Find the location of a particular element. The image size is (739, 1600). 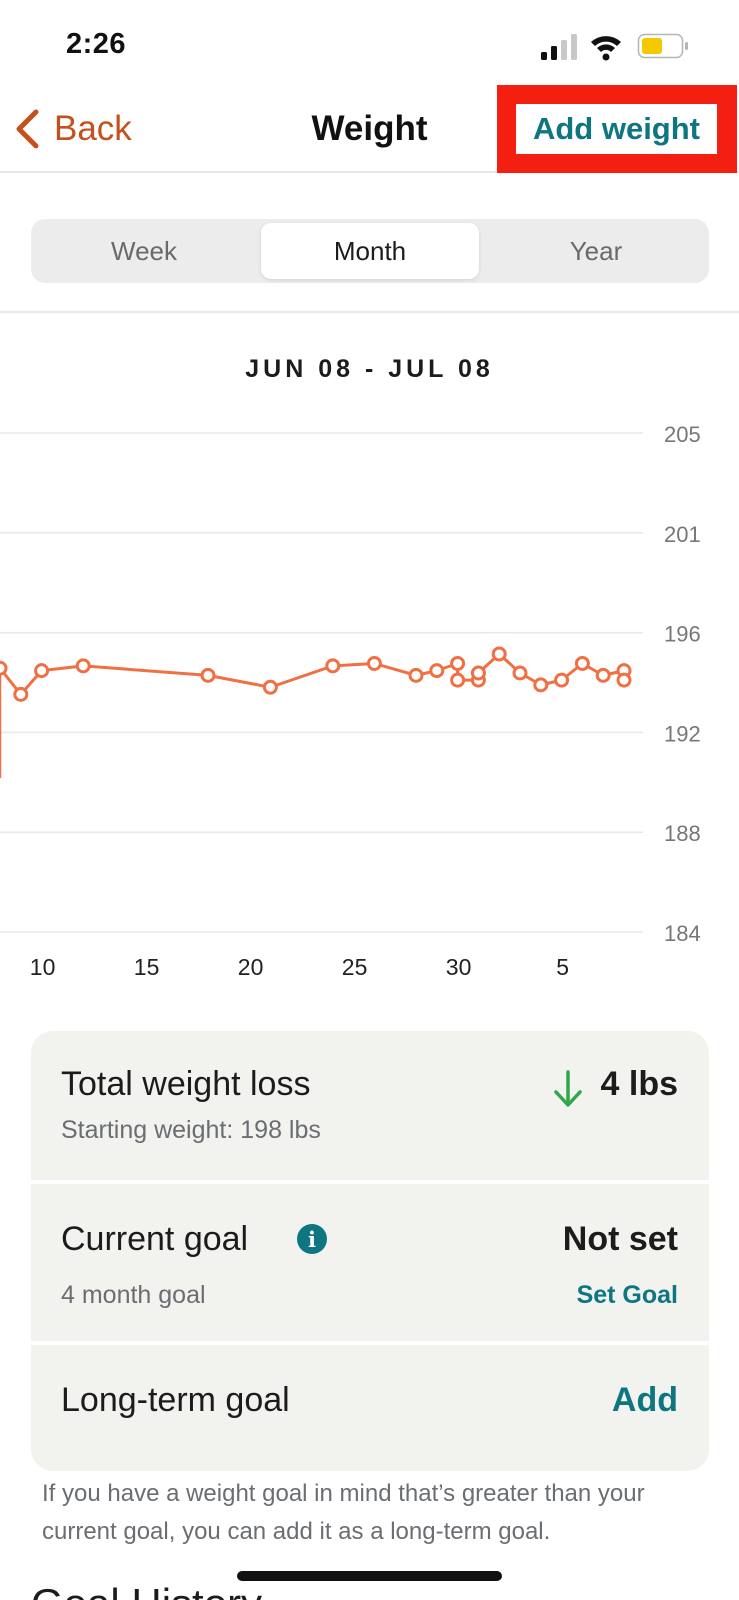

cellular-signal-icon is located at coordinates (559, 47).